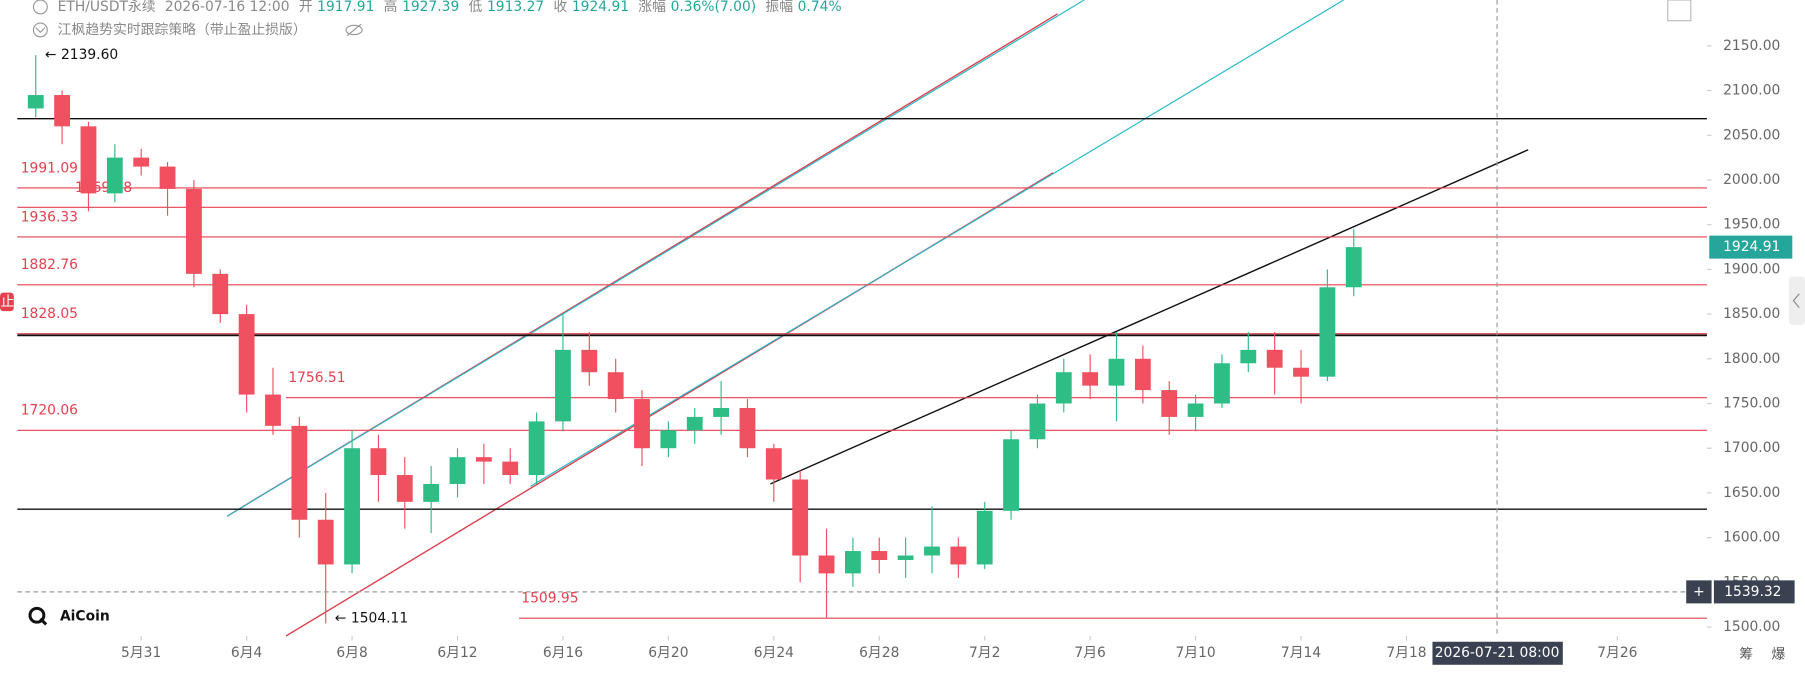 The image size is (1805, 674). I want to click on y-tick-label: 1600.00, so click(1751, 538).